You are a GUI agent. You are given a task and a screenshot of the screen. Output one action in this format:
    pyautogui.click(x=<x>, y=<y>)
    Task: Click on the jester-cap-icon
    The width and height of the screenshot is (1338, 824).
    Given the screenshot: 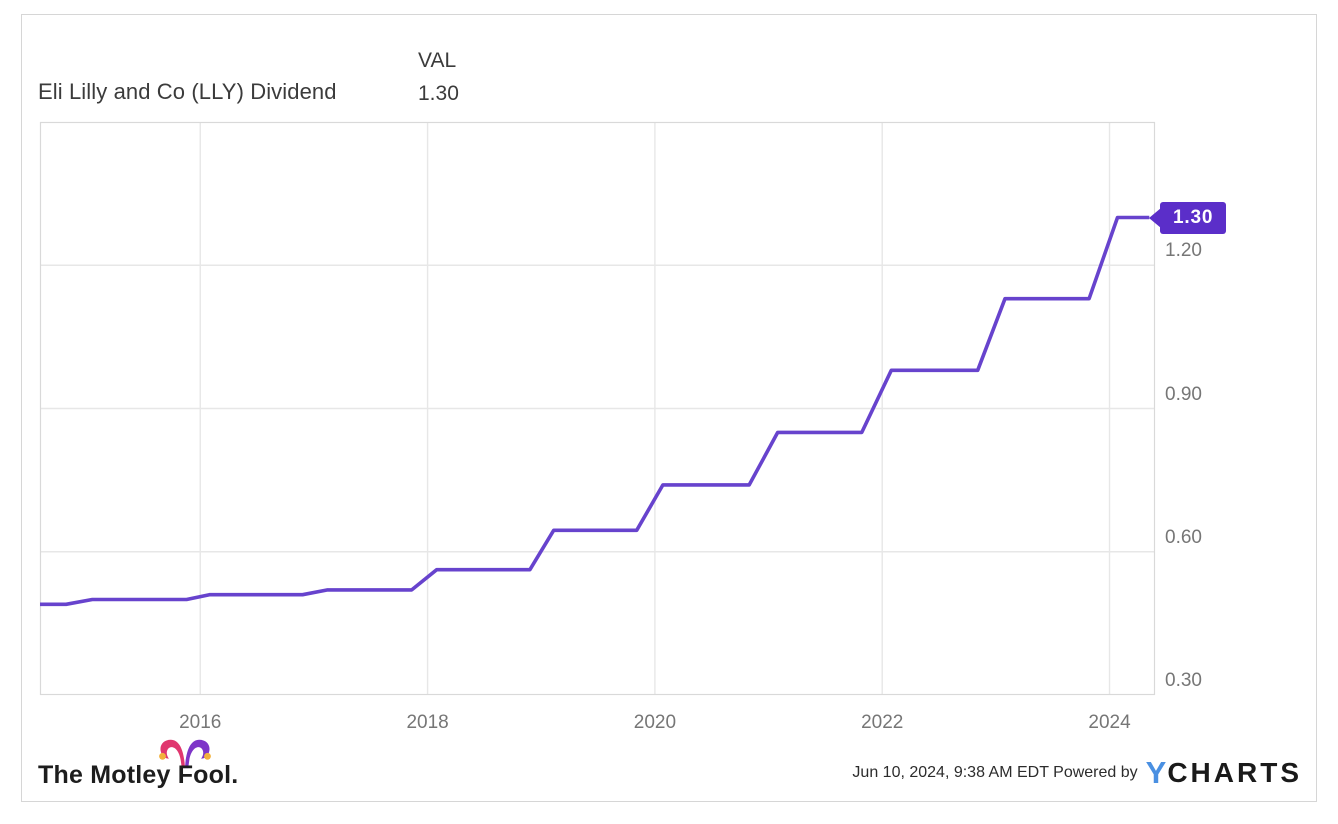 What is the action you would take?
    pyautogui.click(x=185, y=754)
    